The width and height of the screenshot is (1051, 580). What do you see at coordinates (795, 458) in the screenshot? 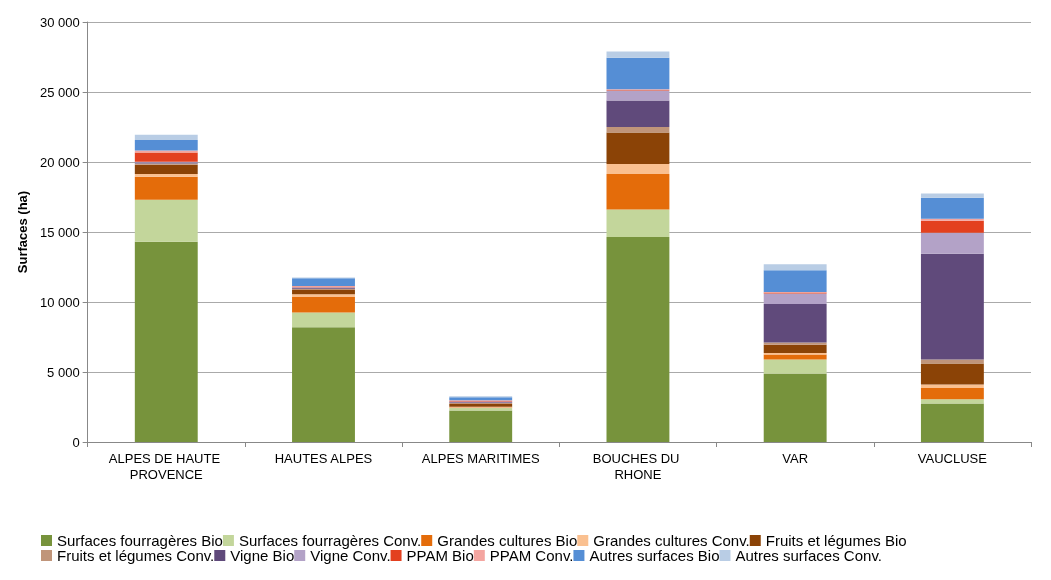
I see `x-tick-label: VAR` at bounding box center [795, 458].